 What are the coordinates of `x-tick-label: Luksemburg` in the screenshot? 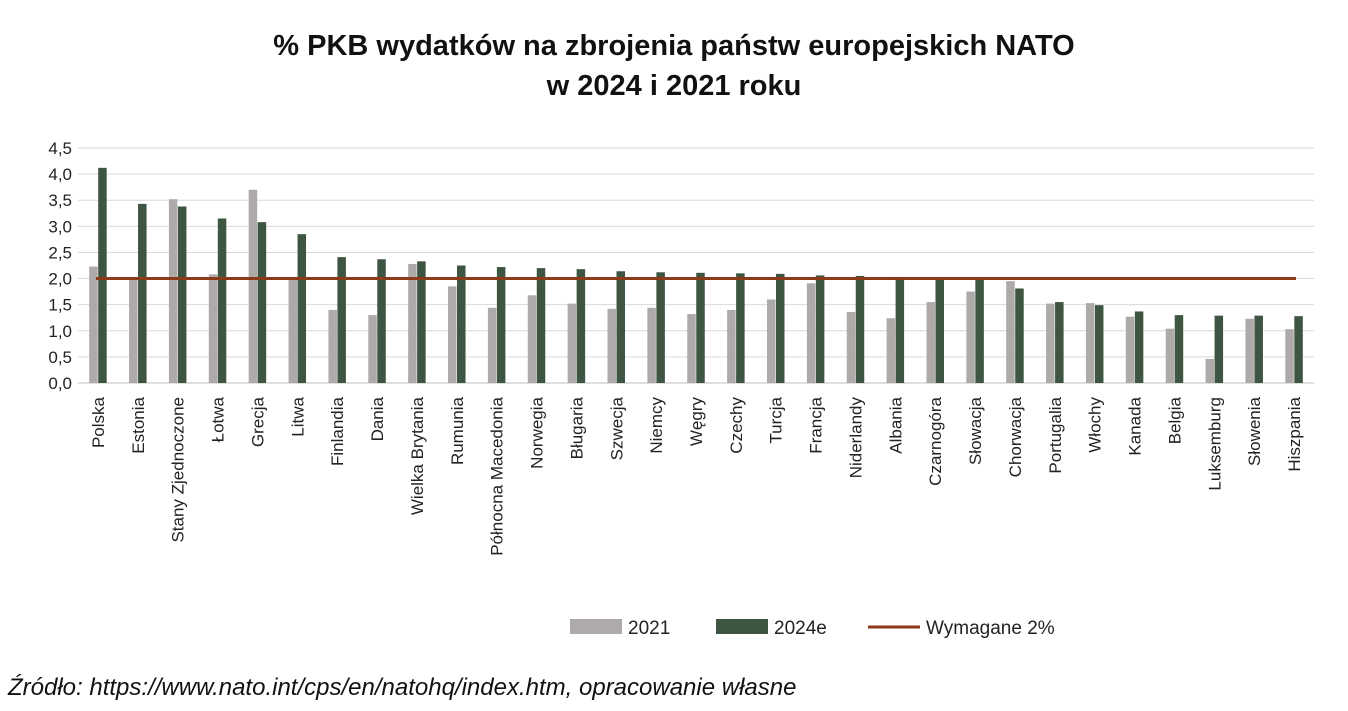 It's located at (1214, 444).